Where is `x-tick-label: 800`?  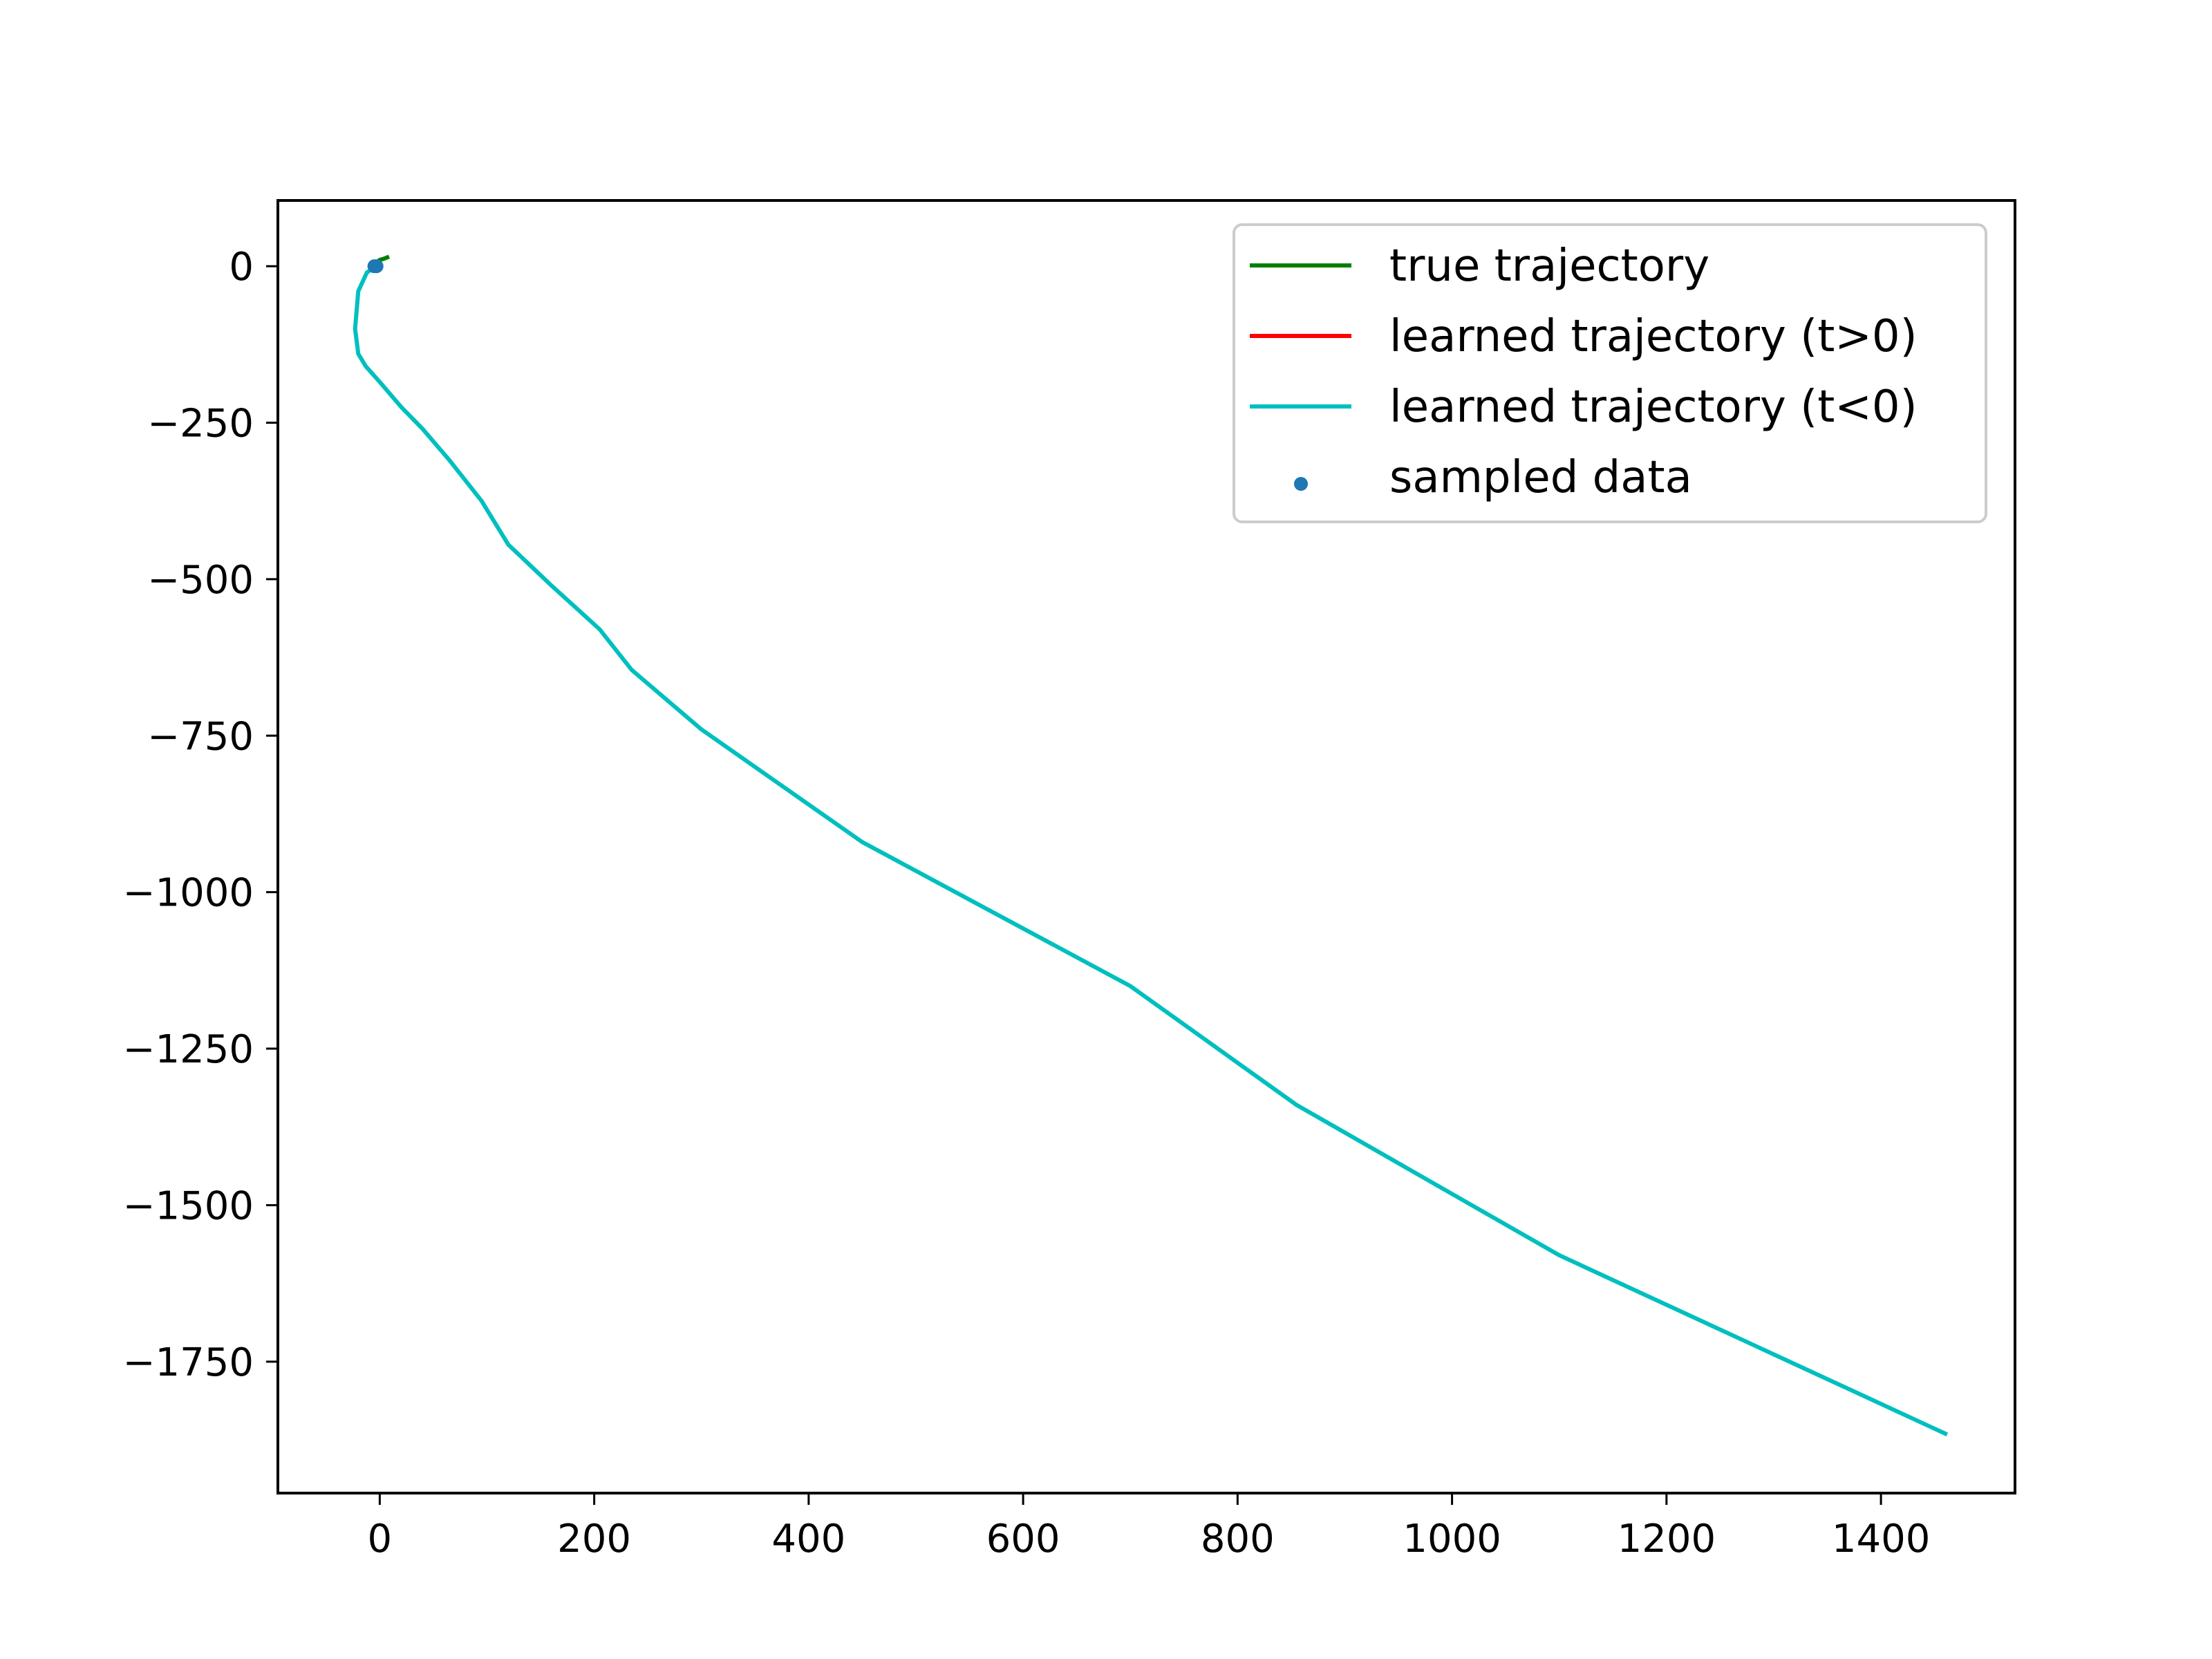 x-tick-label: 800 is located at coordinates (1238, 1540).